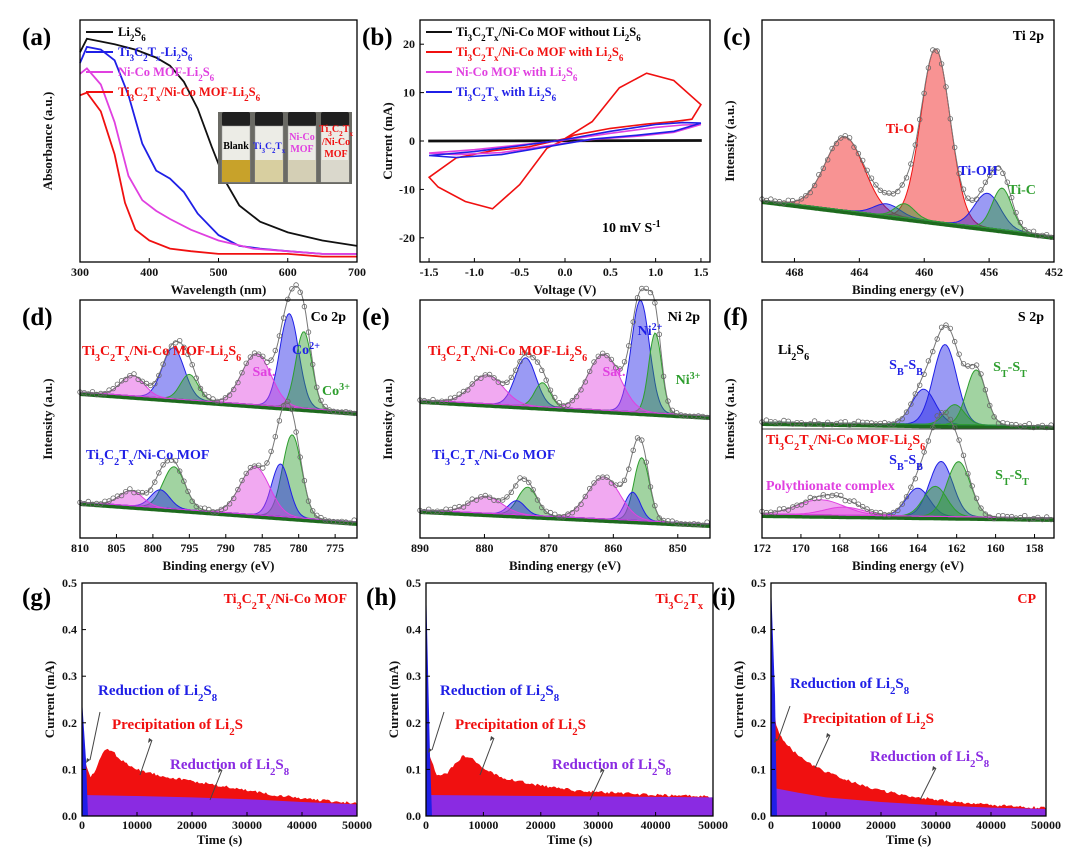 Image resolution: width=1080 pixels, height=847 pixels. Describe the element at coordinates (908, 512) in the screenshot. I see `s2p-bottom-peak` at that location.